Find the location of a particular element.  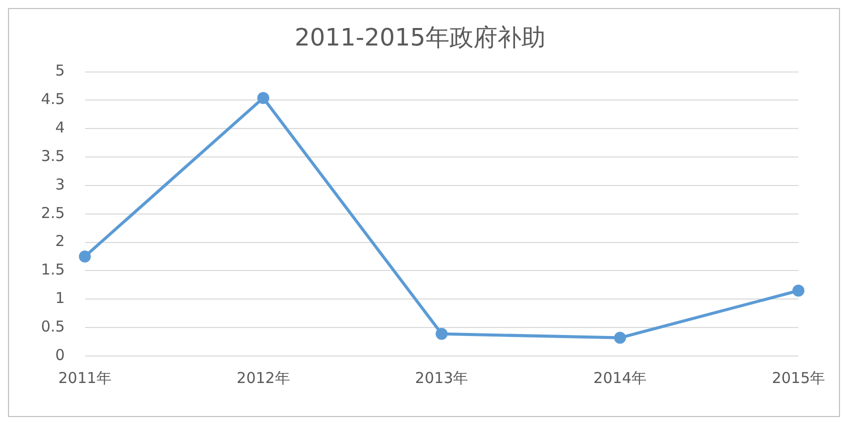

y-tick-label: 2.5 is located at coordinates (52, 213).